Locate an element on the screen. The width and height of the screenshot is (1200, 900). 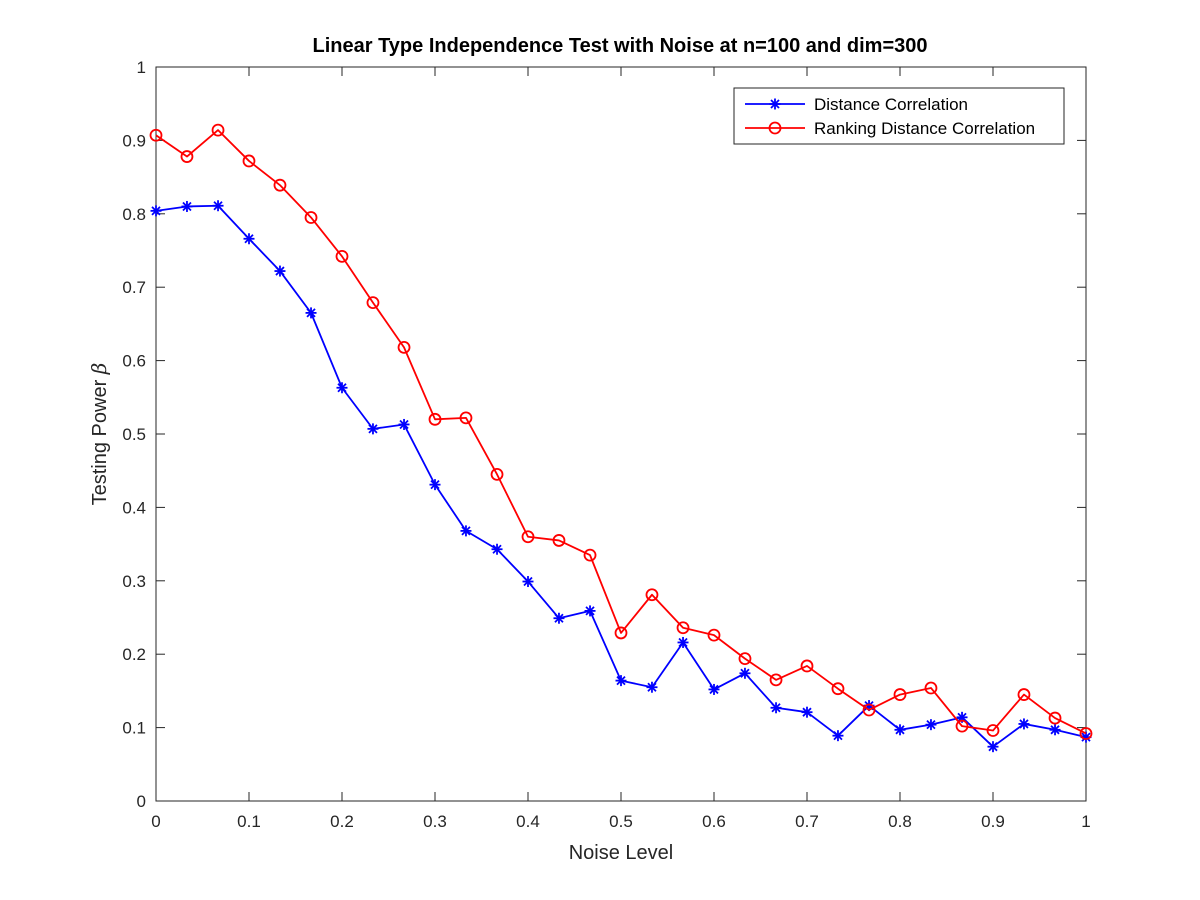
y-tick-label: 0.2 is located at coordinates (134, 654).